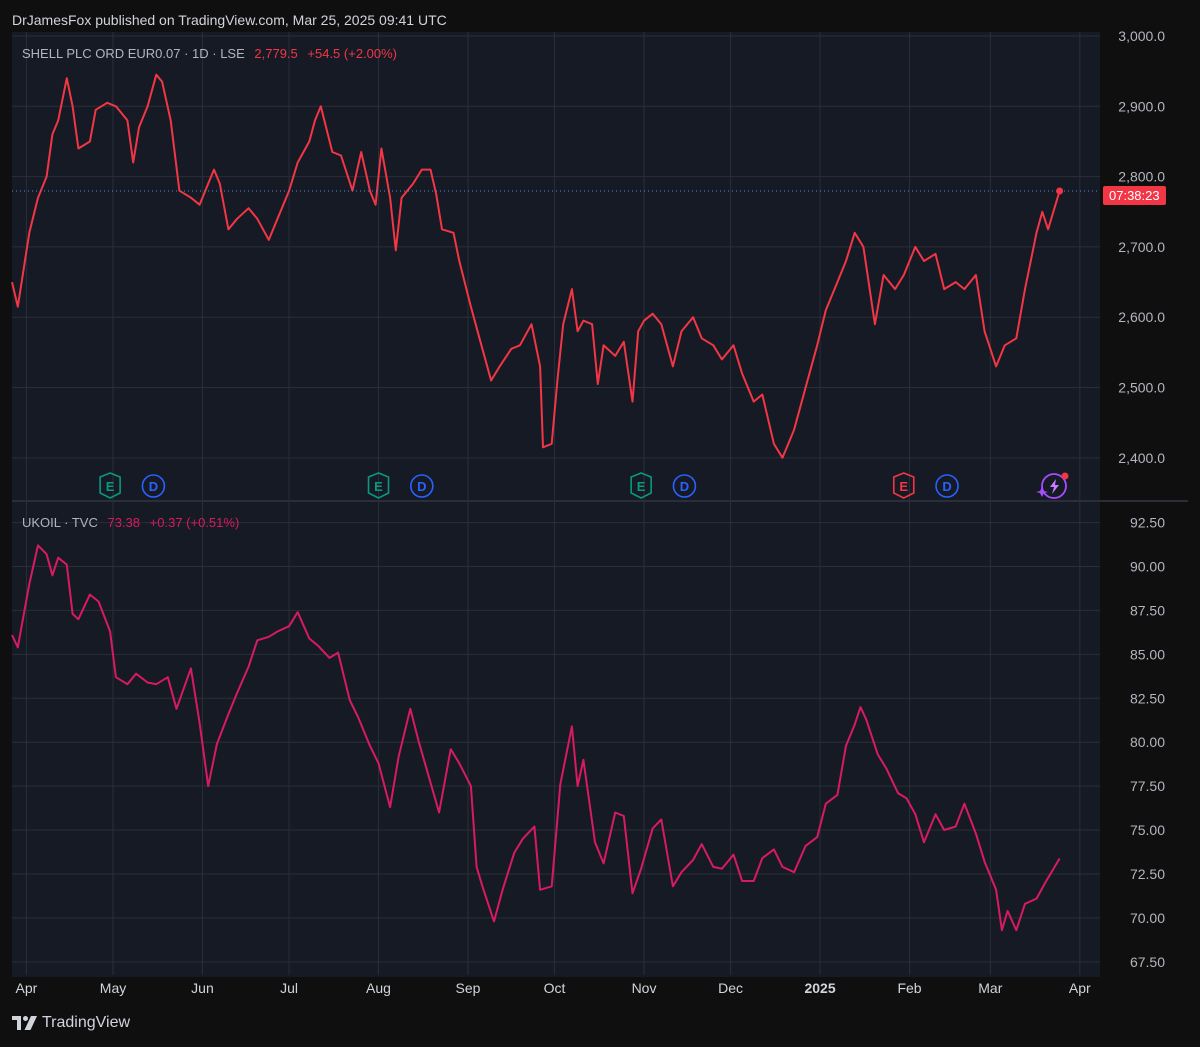  What do you see at coordinates (113, 988) in the screenshot?
I see `x-tick-label: May` at bounding box center [113, 988].